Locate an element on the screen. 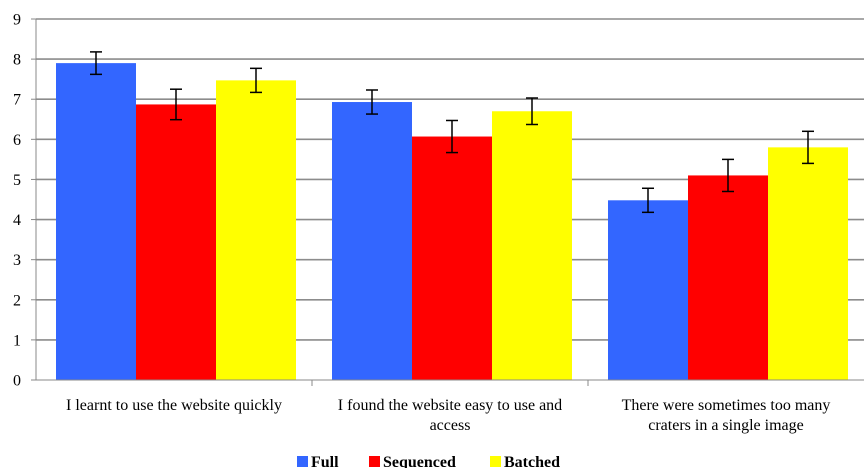  y-tick-label: 6 is located at coordinates (17, 140).